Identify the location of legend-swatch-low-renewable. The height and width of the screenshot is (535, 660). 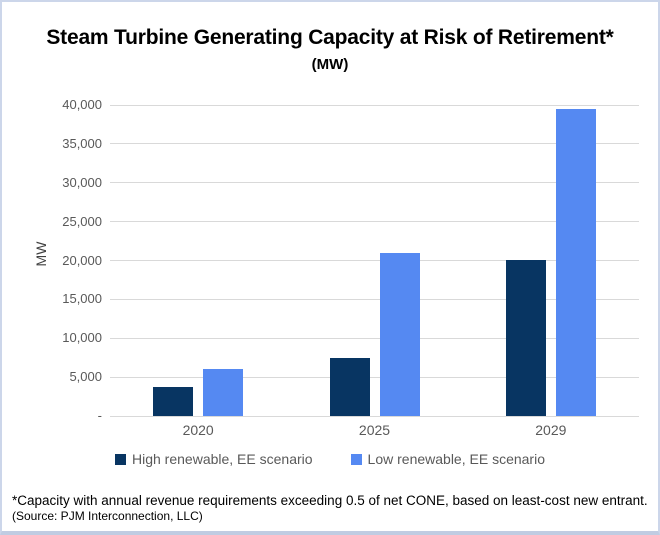
(356, 459).